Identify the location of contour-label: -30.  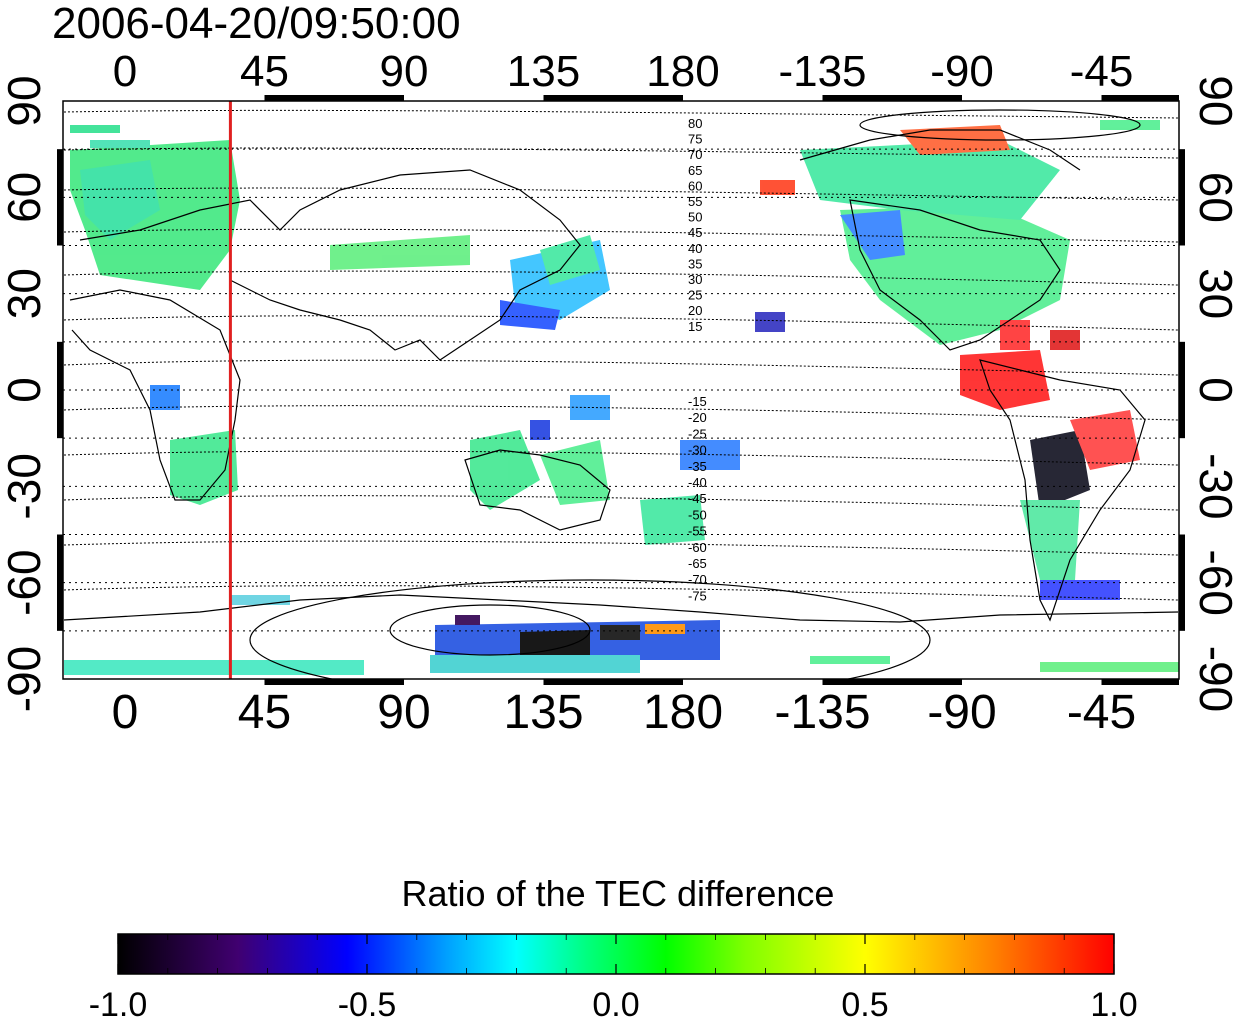
(697, 450).